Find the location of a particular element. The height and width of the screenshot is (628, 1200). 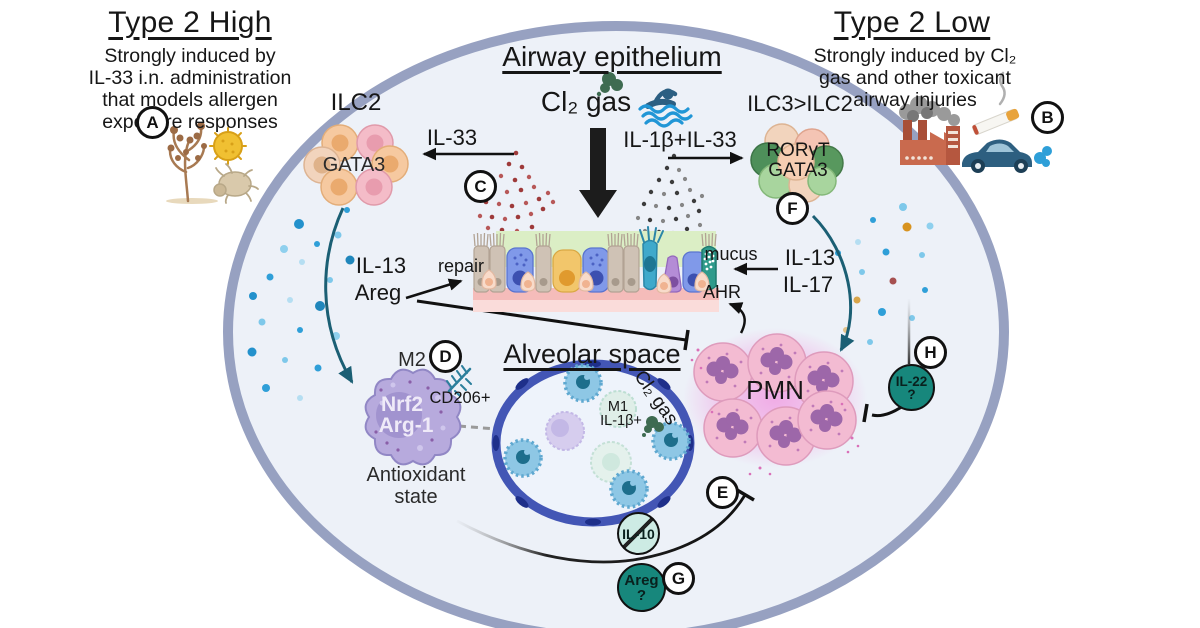

ilc3-cluster is located at coordinates (797, 163).